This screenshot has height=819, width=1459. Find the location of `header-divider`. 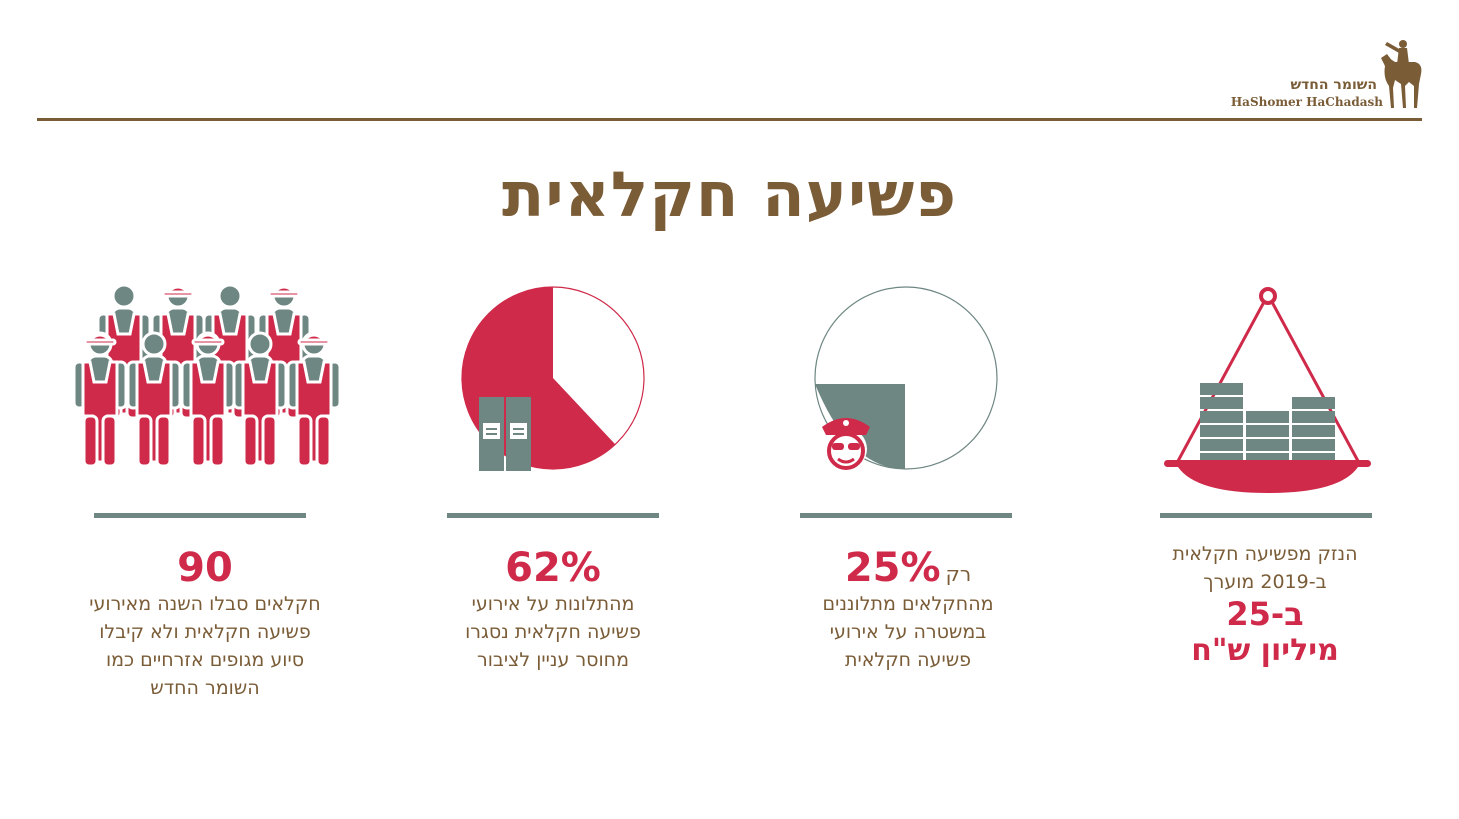

header-divider is located at coordinates (729, 119).